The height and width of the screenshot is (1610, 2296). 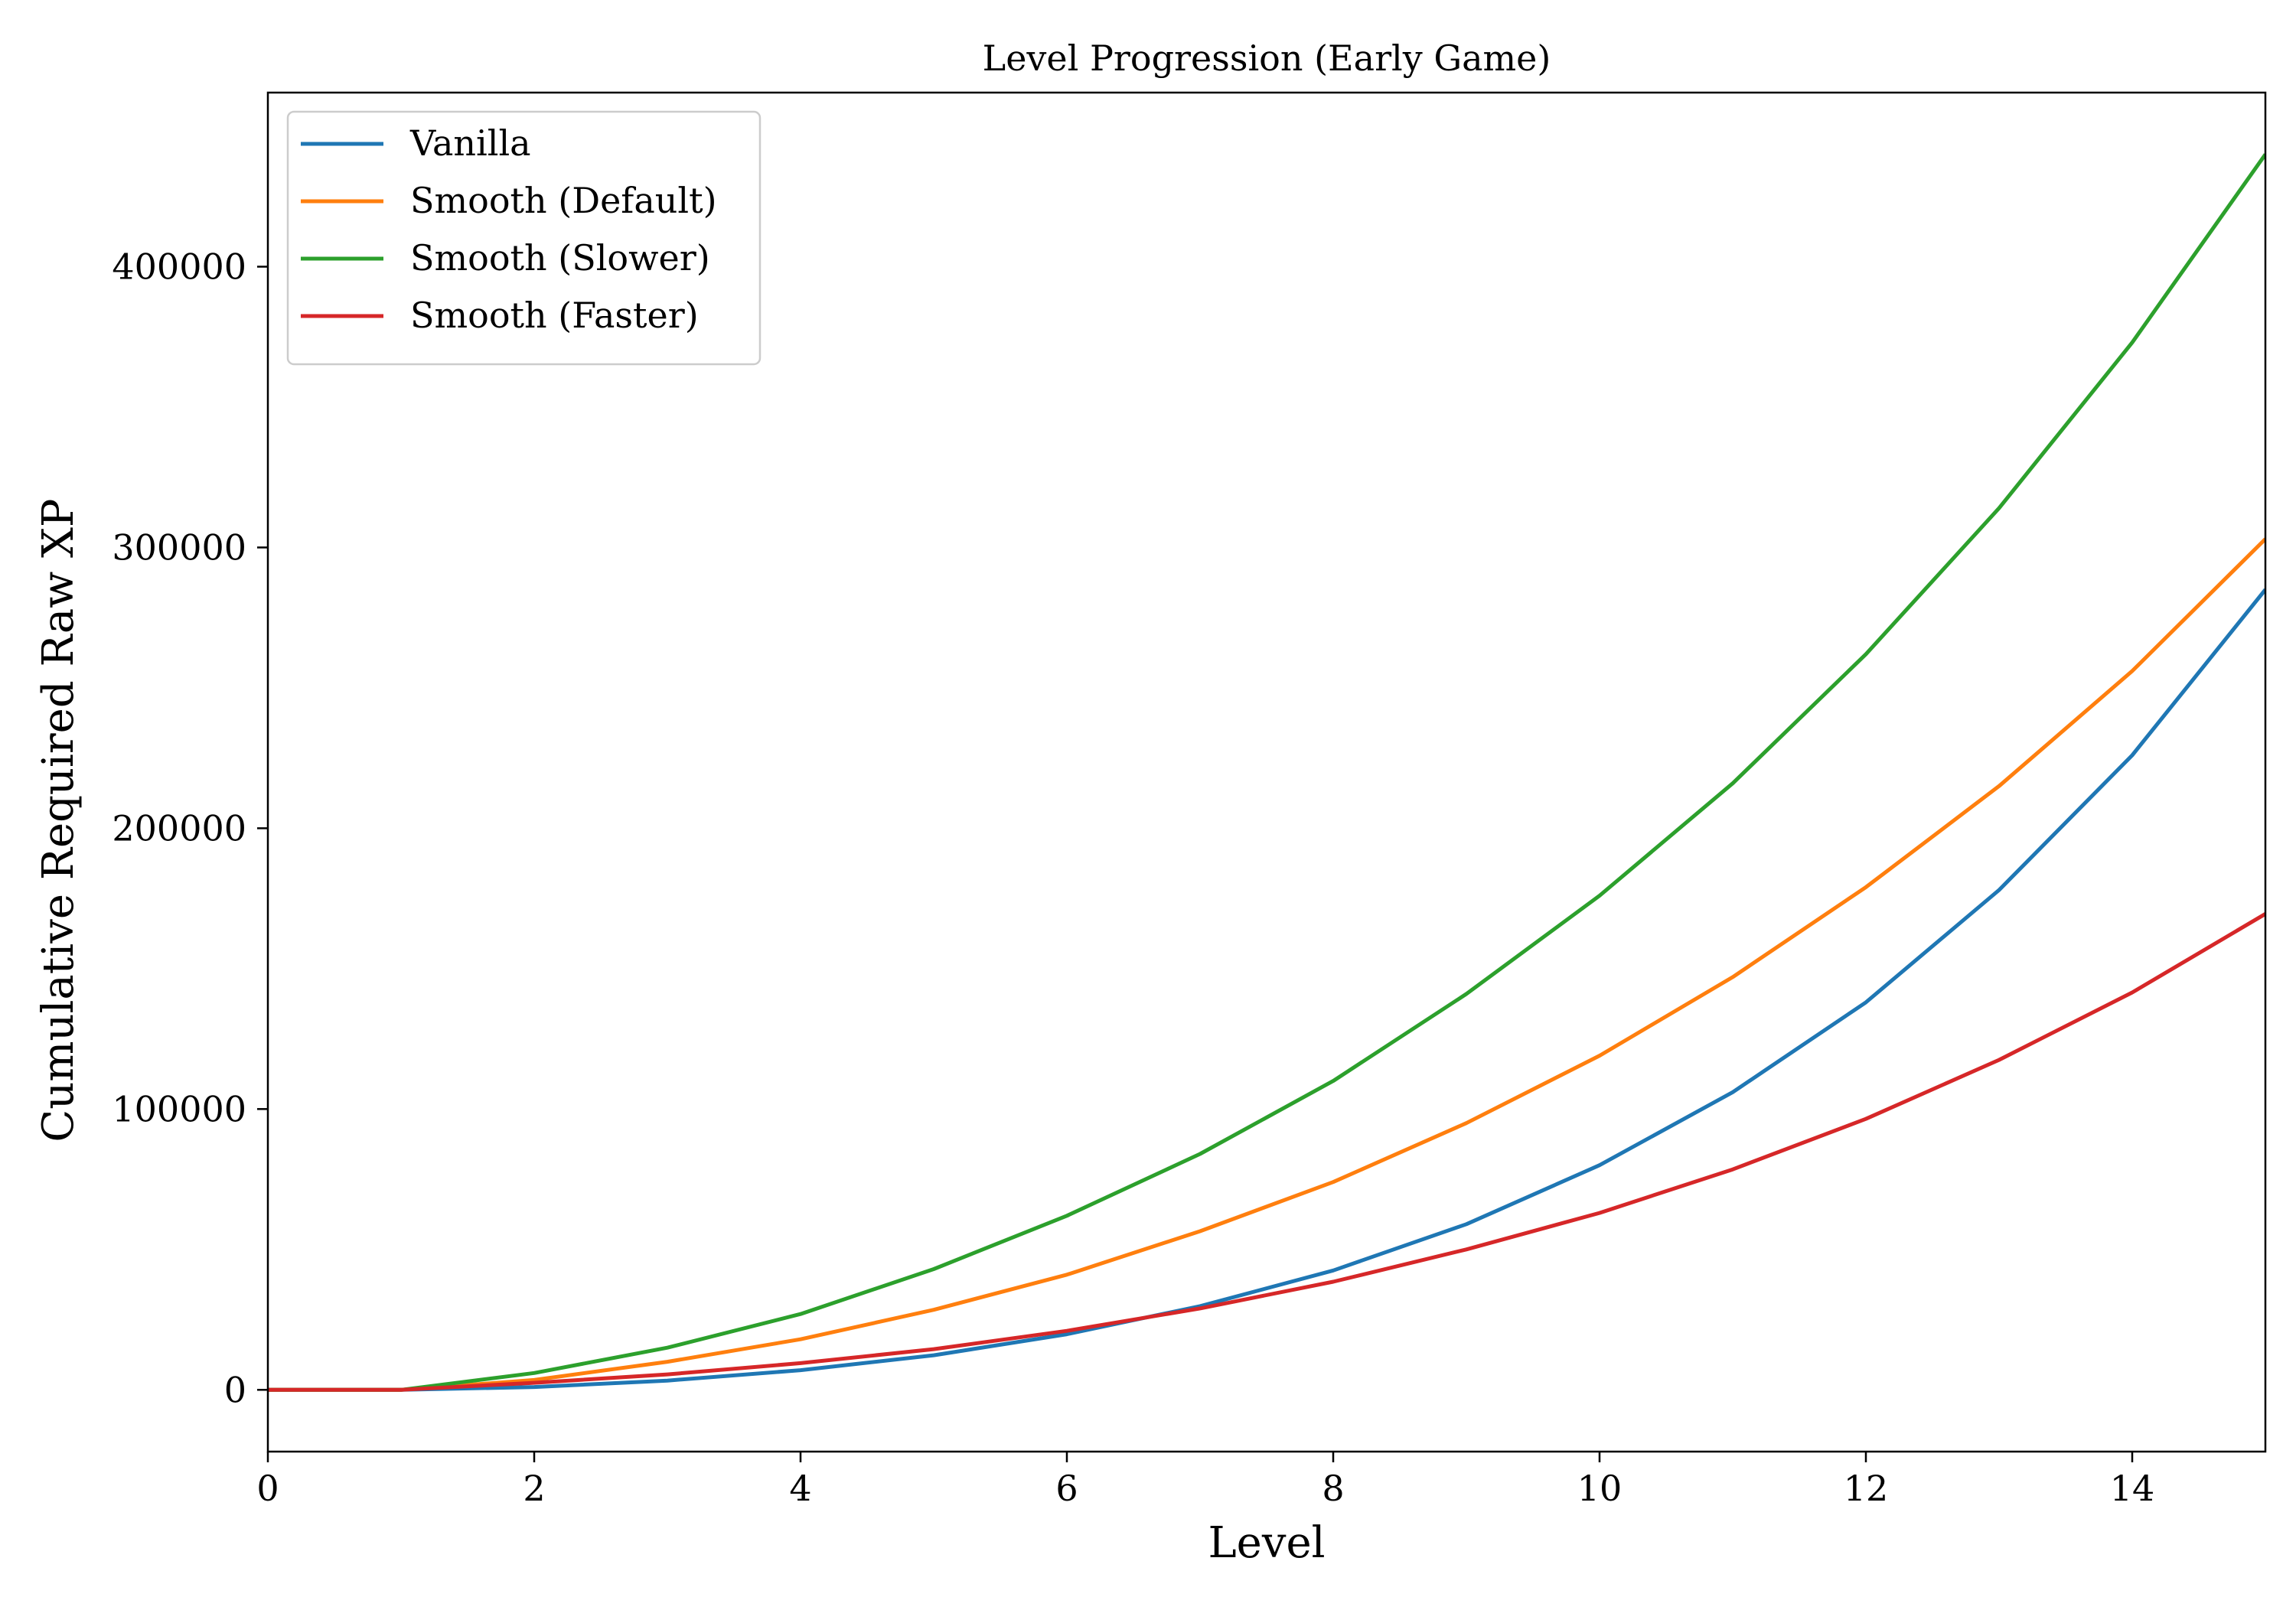 What do you see at coordinates (563, 201) in the screenshot?
I see `legend-label: Smooth (Default)` at bounding box center [563, 201].